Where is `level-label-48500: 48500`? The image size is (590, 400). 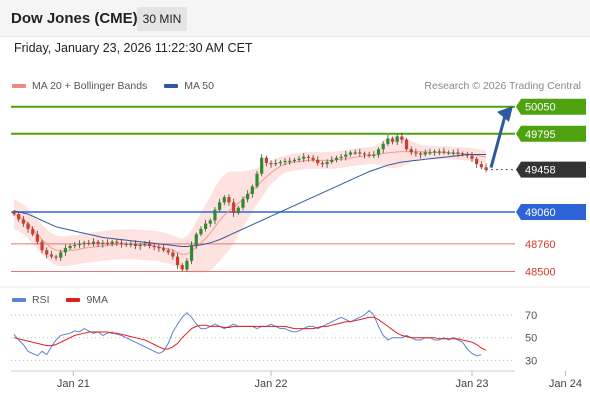
level-label-48500: 48500 is located at coordinates (540, 272).